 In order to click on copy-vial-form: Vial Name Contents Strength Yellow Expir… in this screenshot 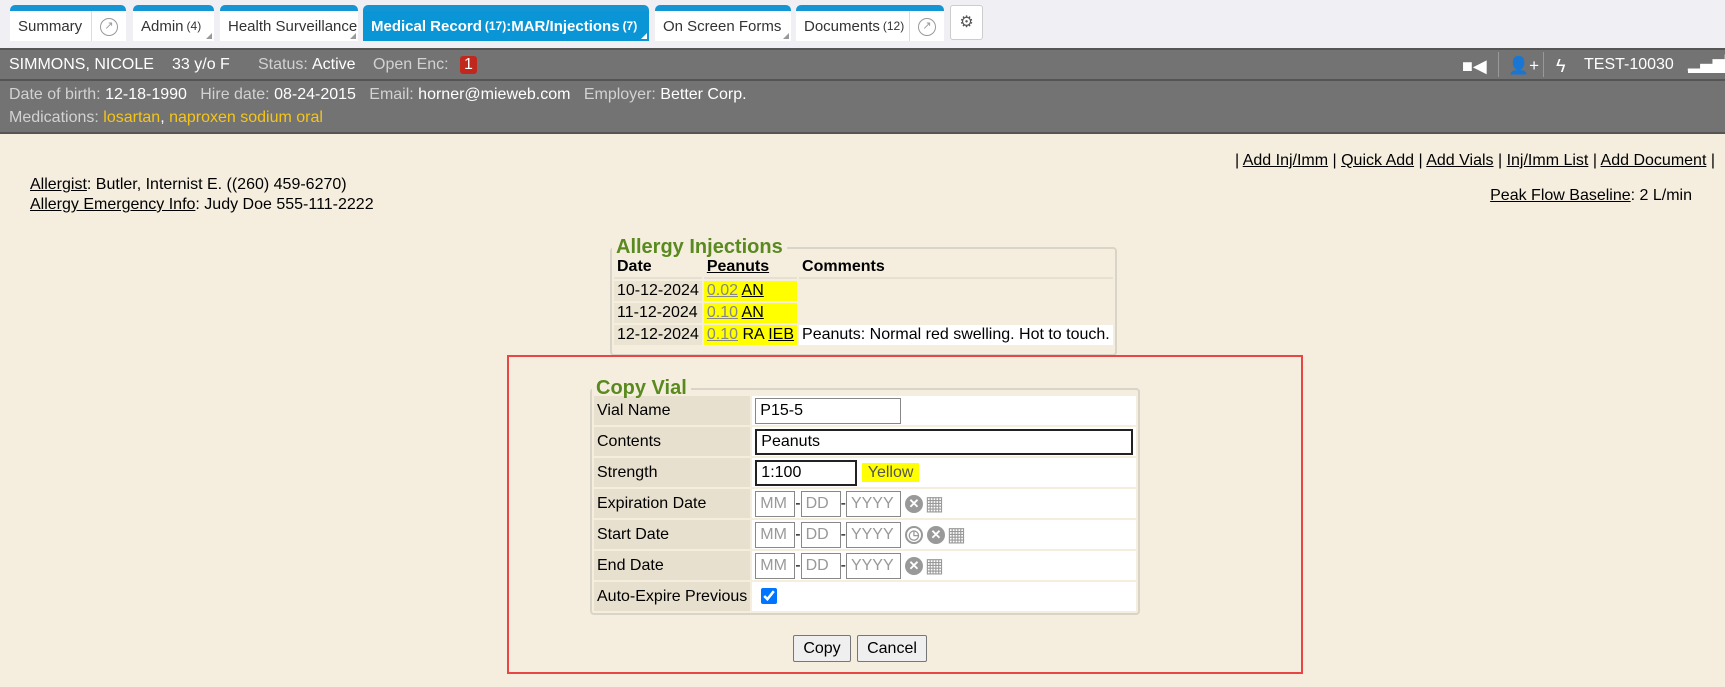, I will do `click(865, 503)`.